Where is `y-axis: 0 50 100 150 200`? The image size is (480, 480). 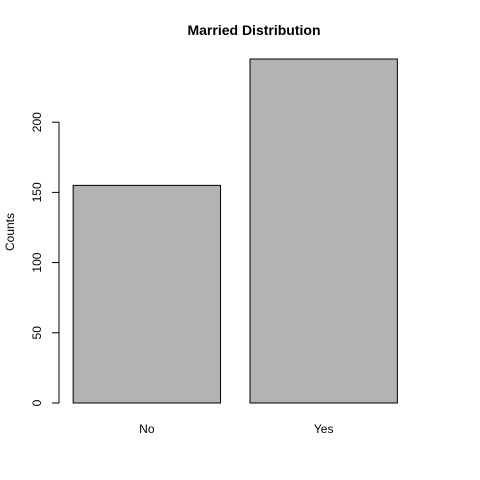 y-axis: 0 50 100 150 200 is located at coordinates (45, 259).